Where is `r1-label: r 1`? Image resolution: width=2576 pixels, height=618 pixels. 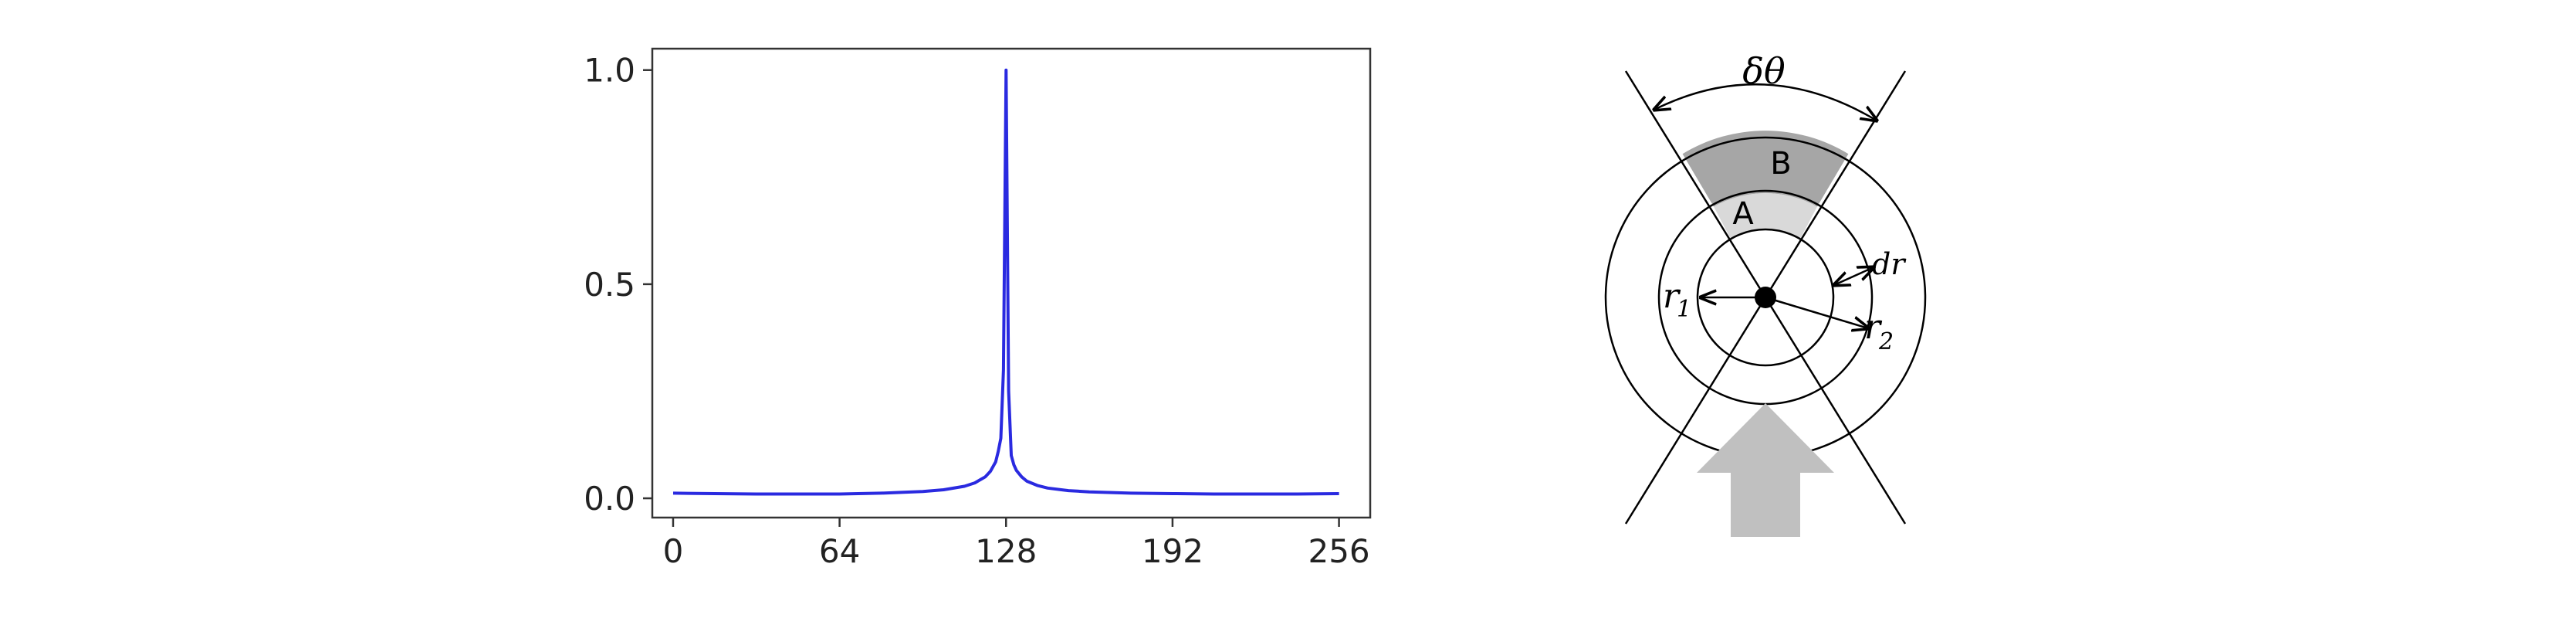
r1-label: r 1 is located at coordinates (1677, 300).